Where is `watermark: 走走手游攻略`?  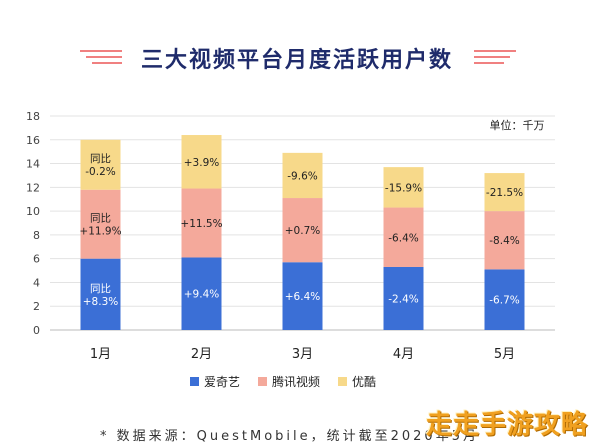 watermark: 走走手游攻略 is located at coordinates (506, 425).